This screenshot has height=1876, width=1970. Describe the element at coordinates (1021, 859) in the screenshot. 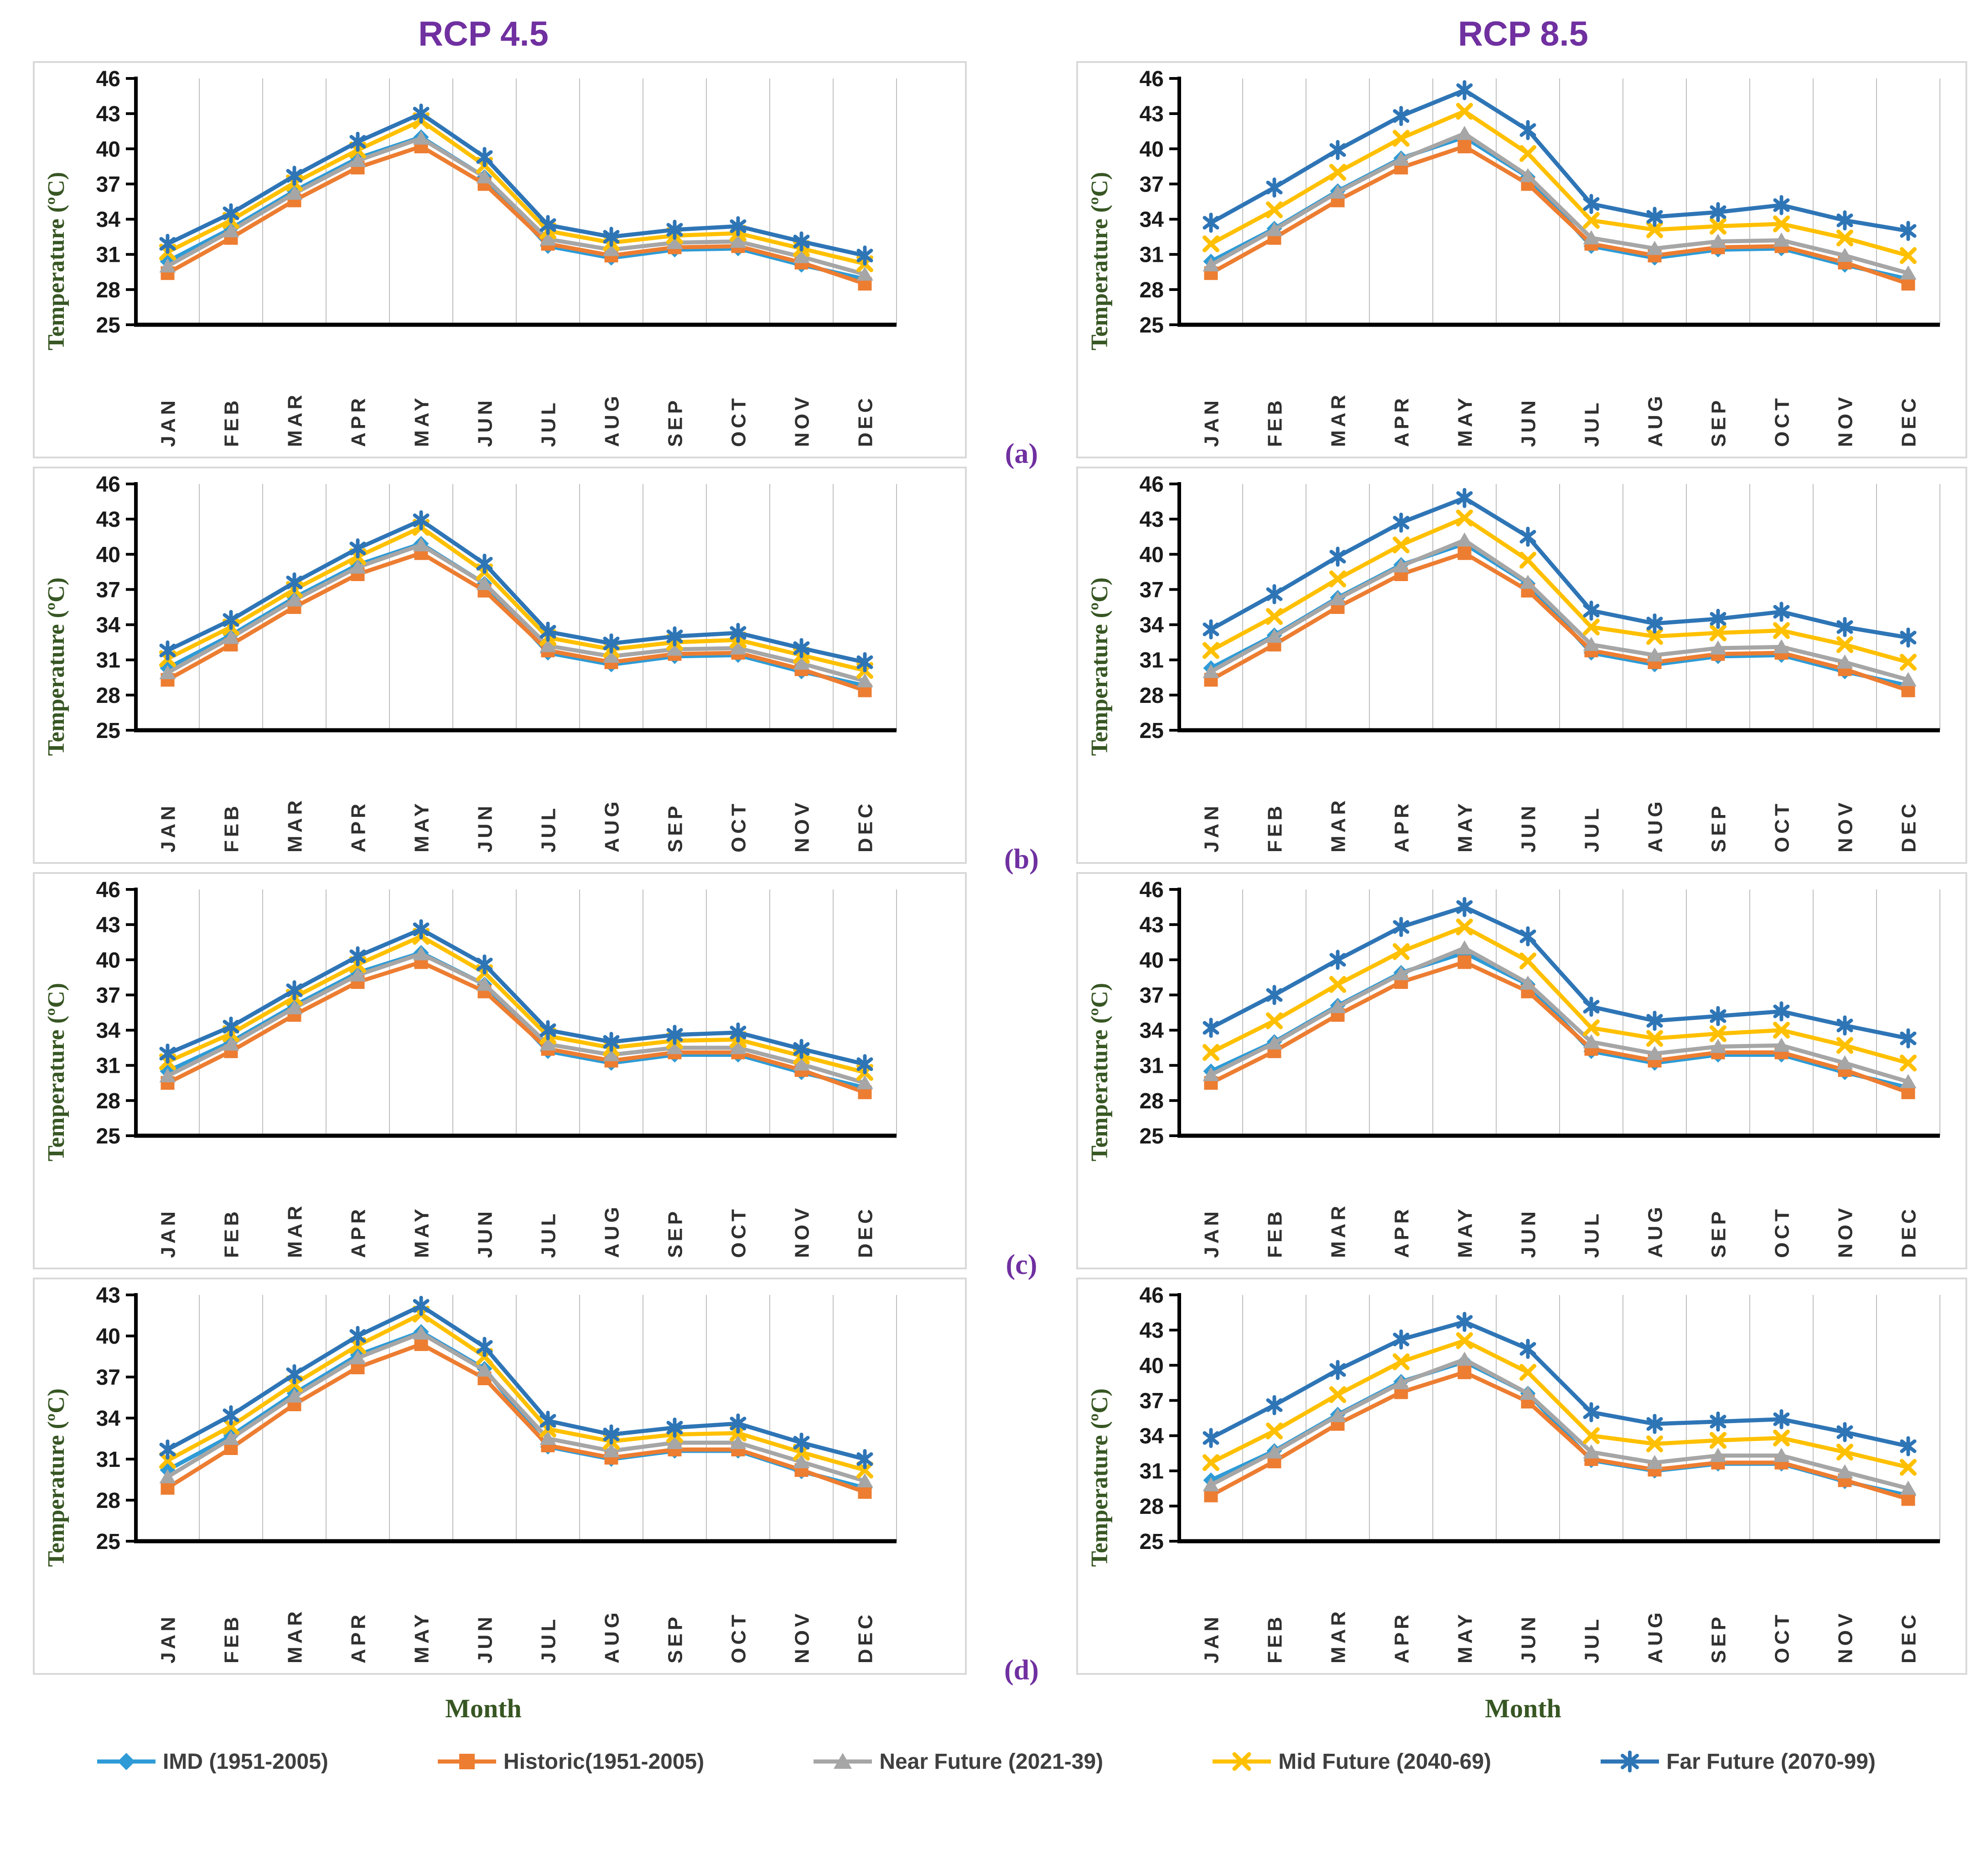

I see `panel-label-b: (b)` at that location.